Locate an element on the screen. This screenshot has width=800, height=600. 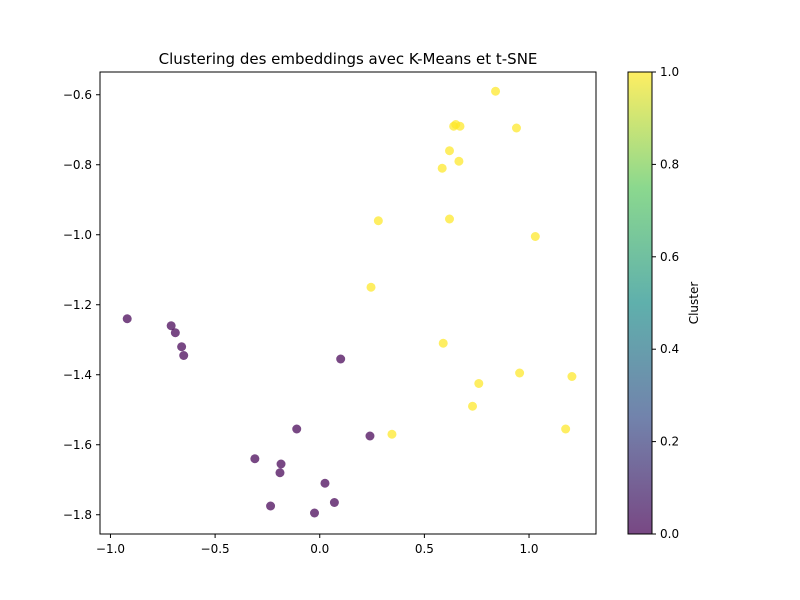
y-tick-label: −1.4 is located at coordinates (77, 375).